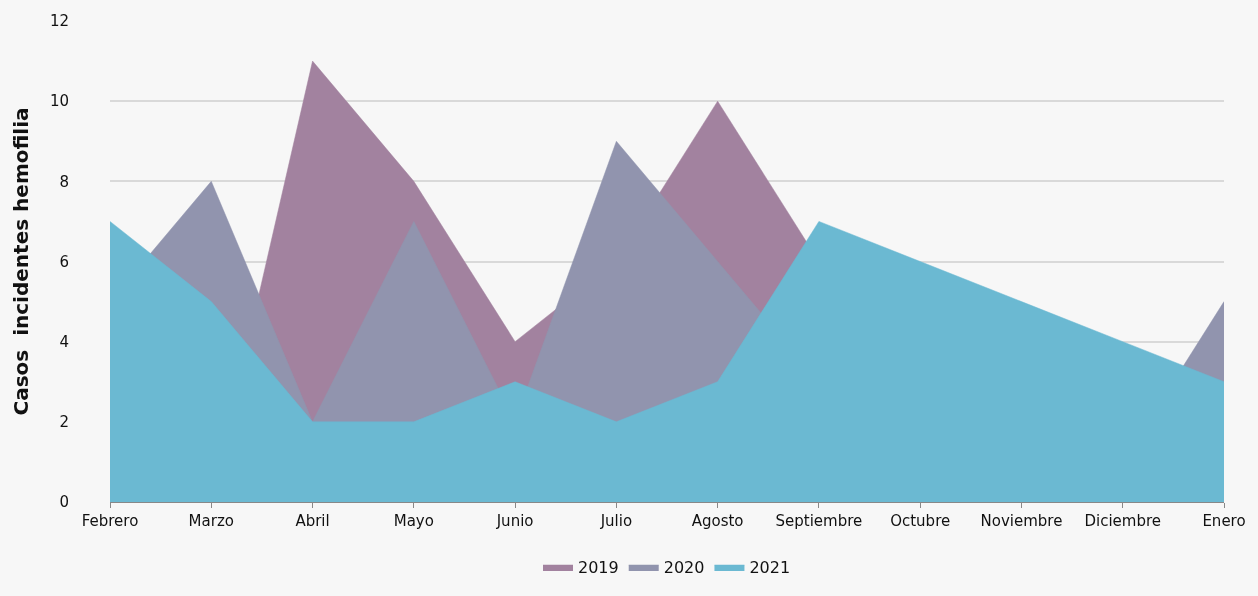 The height and width of the screenshot is (596, 1258). Describe the element at coordinates (59, 101) in the screenshot. I see `y-tick-label: 10` at that location.